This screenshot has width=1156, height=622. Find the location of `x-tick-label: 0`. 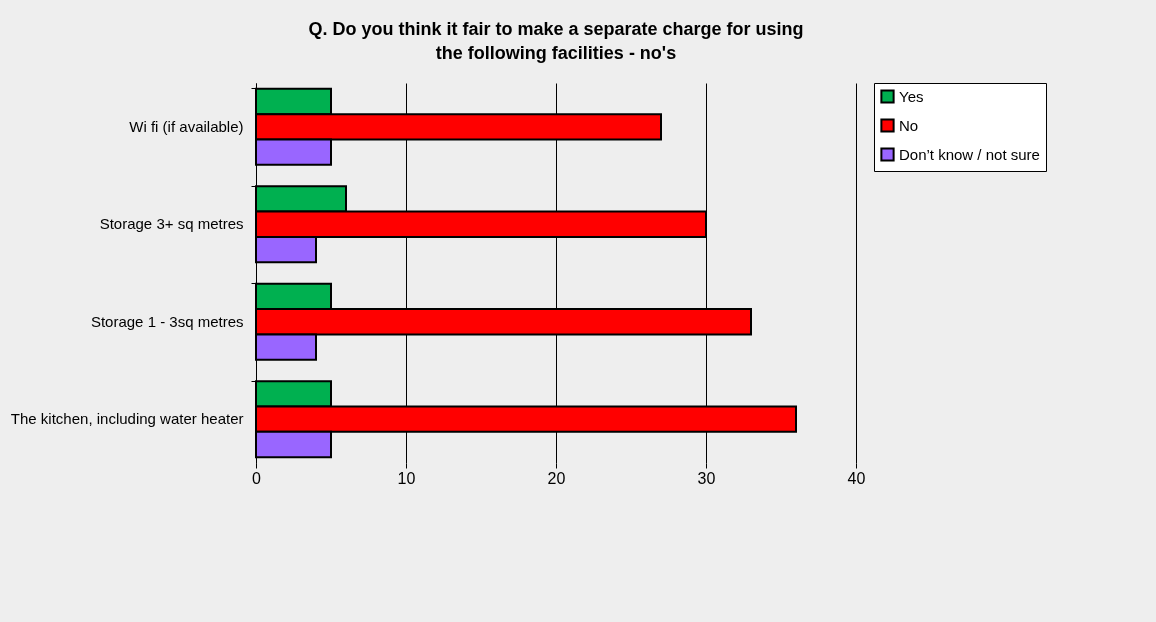

x-tick-label: 0 is located at coordinates (257, 478).